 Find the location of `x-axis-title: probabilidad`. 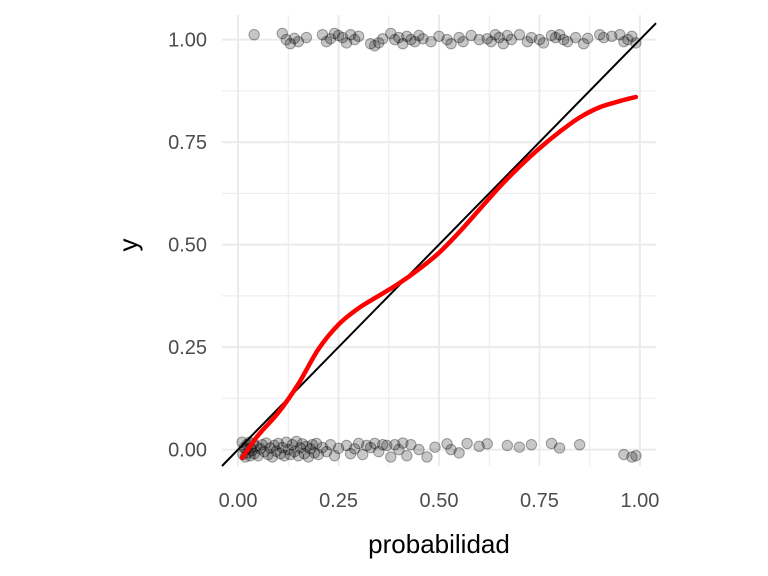

x-axis-title: probabilidad is located at coordinates (439, 544).